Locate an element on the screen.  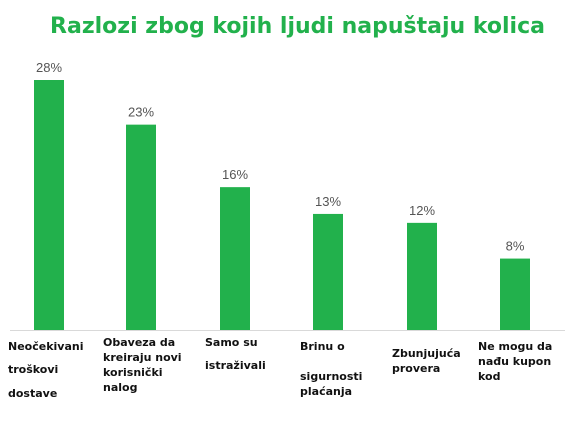
value-label-1: 28% is located at coordinates (49, 67).